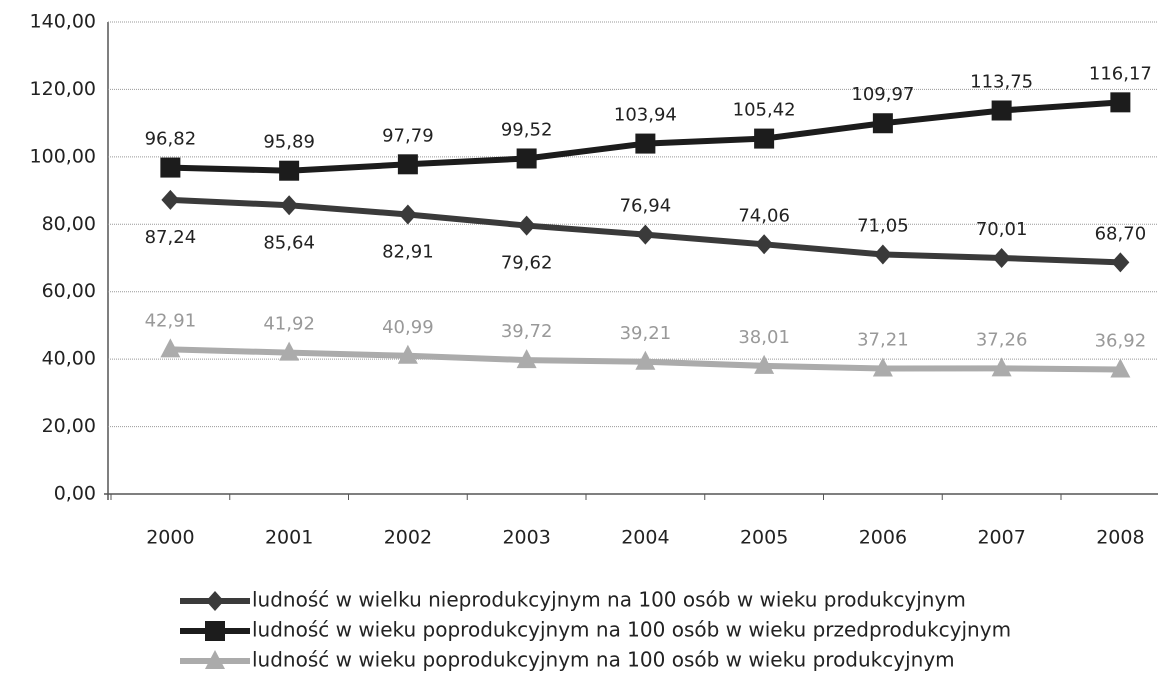 The height and width of the screenshot is (677, 1158). What do you see at coordinates (171, 320) in the screenshot?
I see `value-label: 42,91` at bounding box center [171, 320].